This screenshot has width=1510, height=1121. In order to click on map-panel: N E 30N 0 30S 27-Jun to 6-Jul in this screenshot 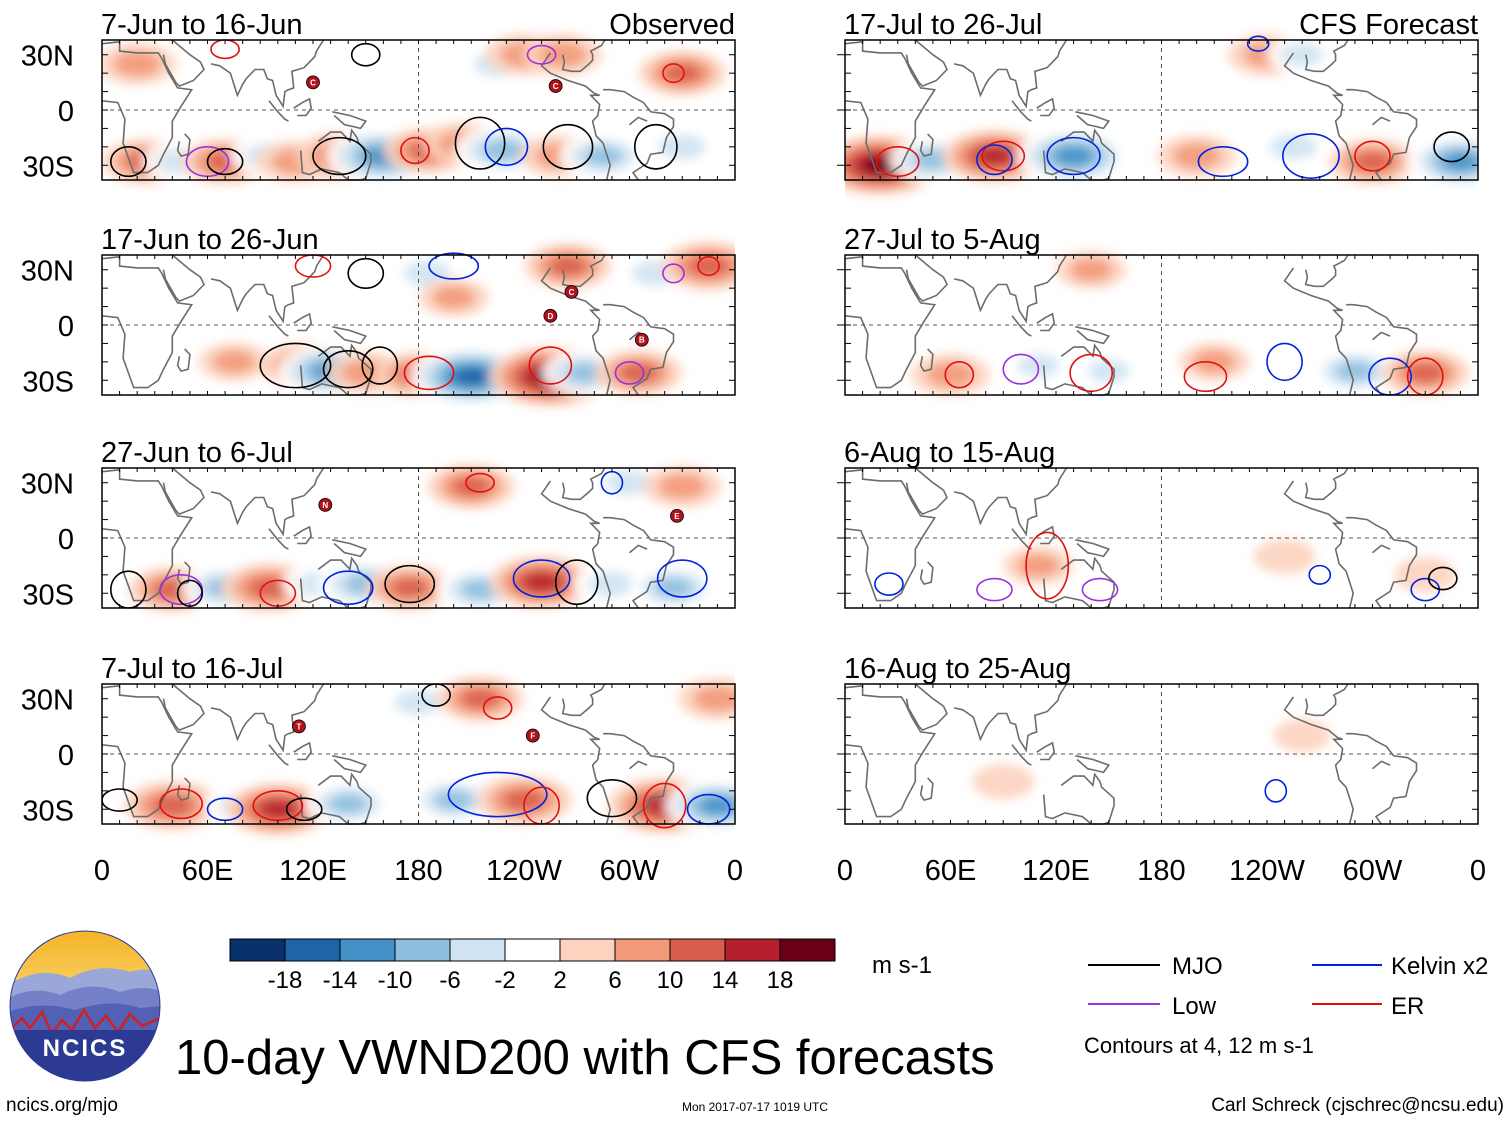, I will do `click(378, 525)`.